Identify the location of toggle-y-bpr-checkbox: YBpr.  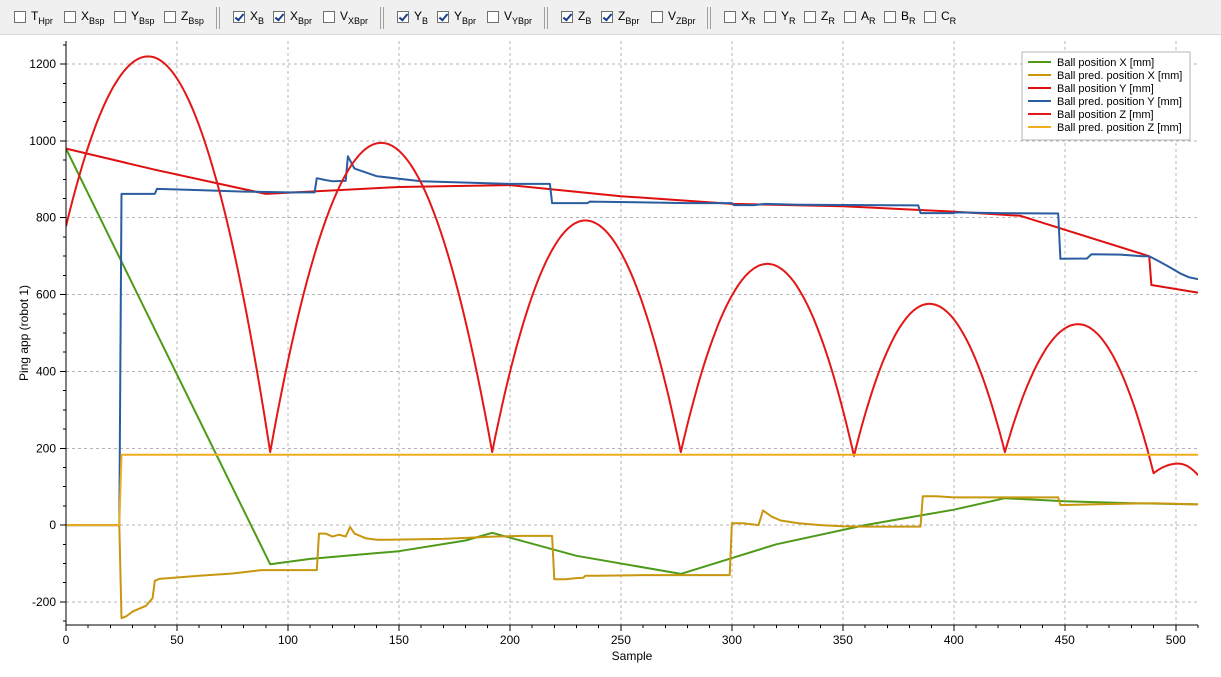
(457, 17).